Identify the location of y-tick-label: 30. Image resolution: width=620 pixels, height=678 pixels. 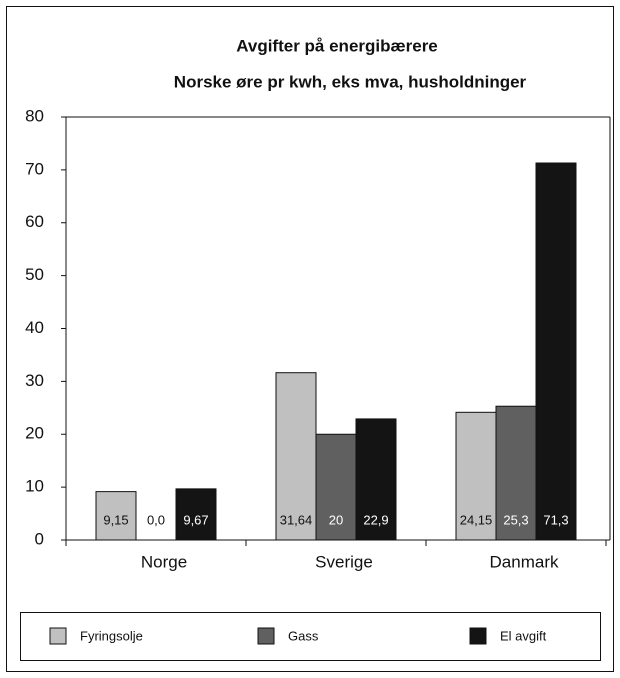
(34, 380).